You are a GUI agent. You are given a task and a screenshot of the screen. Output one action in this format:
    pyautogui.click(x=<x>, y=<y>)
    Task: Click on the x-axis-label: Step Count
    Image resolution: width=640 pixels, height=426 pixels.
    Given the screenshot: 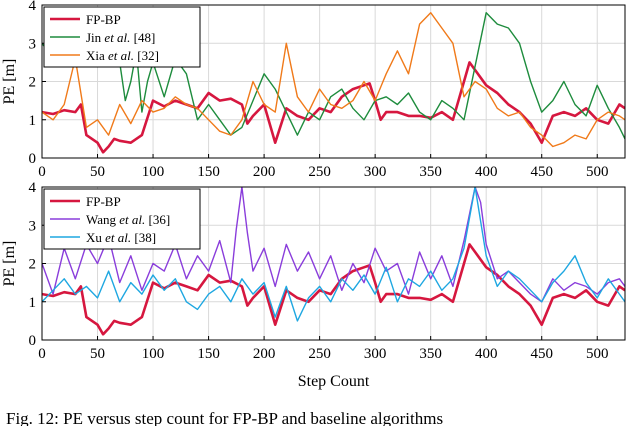 What is the action you would take?
    pyautogui.click(x=334, y=381)
    